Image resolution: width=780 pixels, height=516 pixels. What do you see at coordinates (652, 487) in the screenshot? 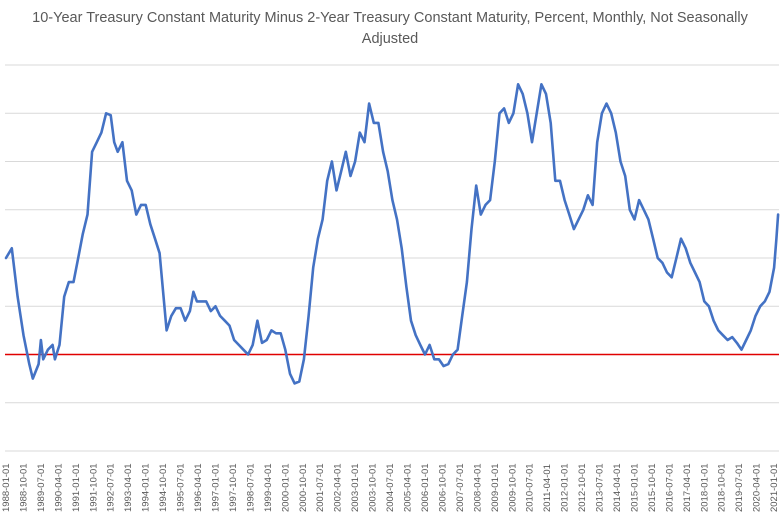
I see `x-tick-label: 2015-10-01` at bounding box center [652, 487].